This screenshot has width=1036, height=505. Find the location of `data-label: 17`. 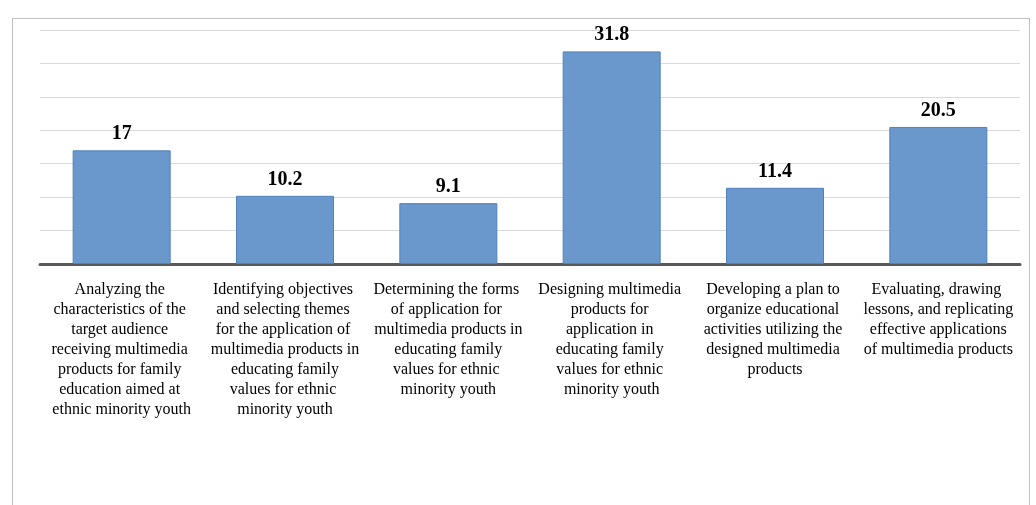

data-label: 17 is located at coordinates (121, 132).